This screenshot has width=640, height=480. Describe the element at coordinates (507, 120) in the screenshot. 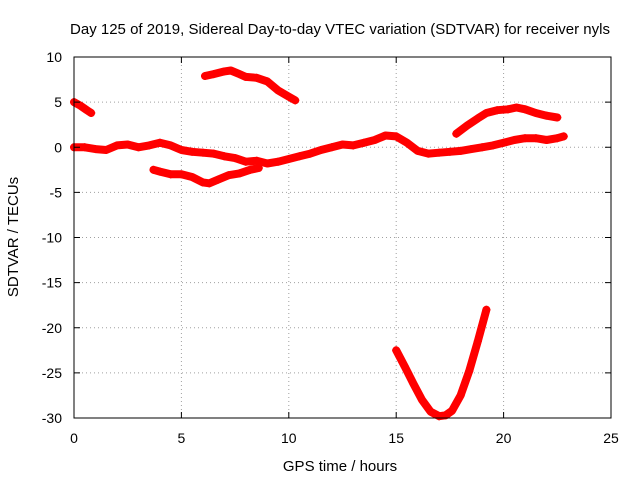

I see `series-evening-arc` at that location.